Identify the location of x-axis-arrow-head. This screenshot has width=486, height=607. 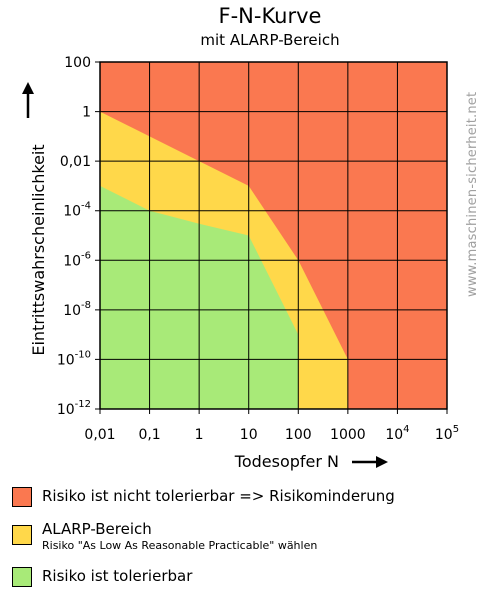
(382, 462).